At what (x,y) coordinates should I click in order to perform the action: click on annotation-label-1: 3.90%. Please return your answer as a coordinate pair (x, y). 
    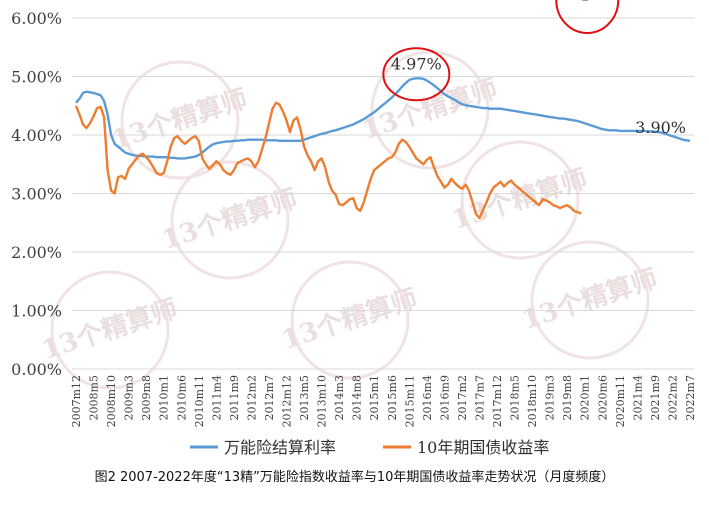
    Looking at the image, I should click on (660, 127).